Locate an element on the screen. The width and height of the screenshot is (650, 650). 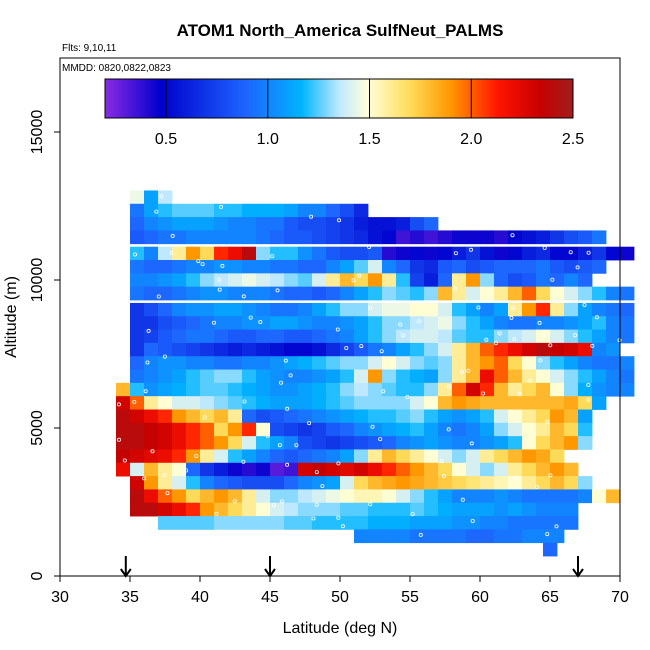
x-tick-label: 45 is located at coordinates (270, 597).